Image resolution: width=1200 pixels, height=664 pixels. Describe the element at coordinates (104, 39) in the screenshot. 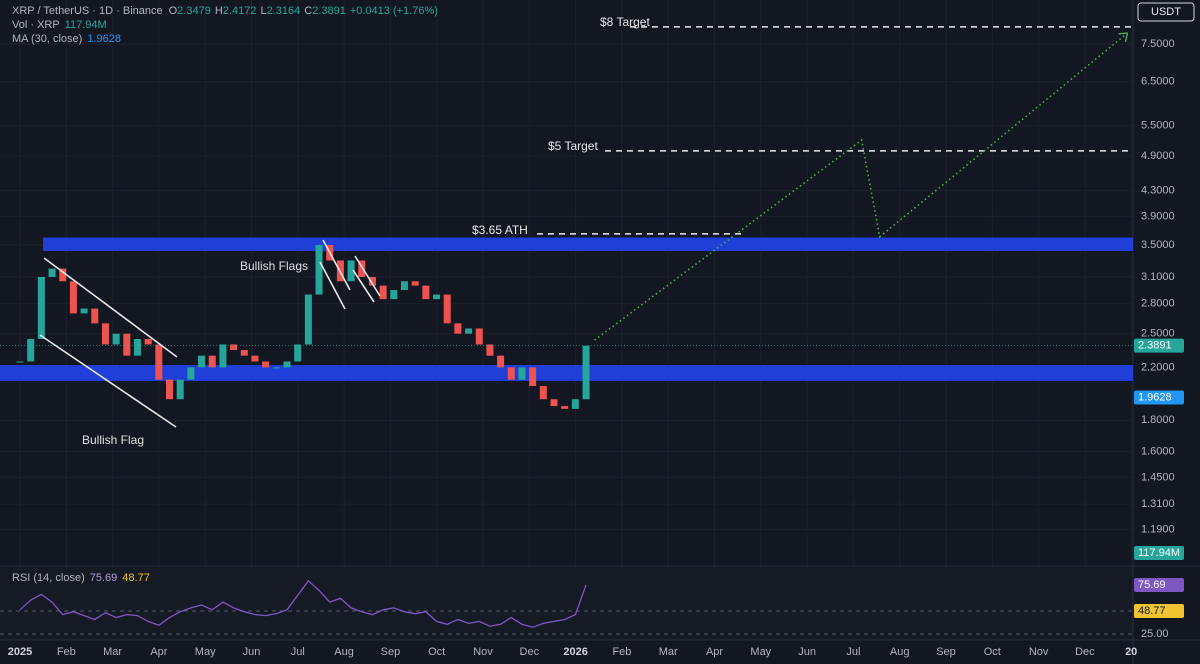

I see `ma-value: 1.9628` at that location.